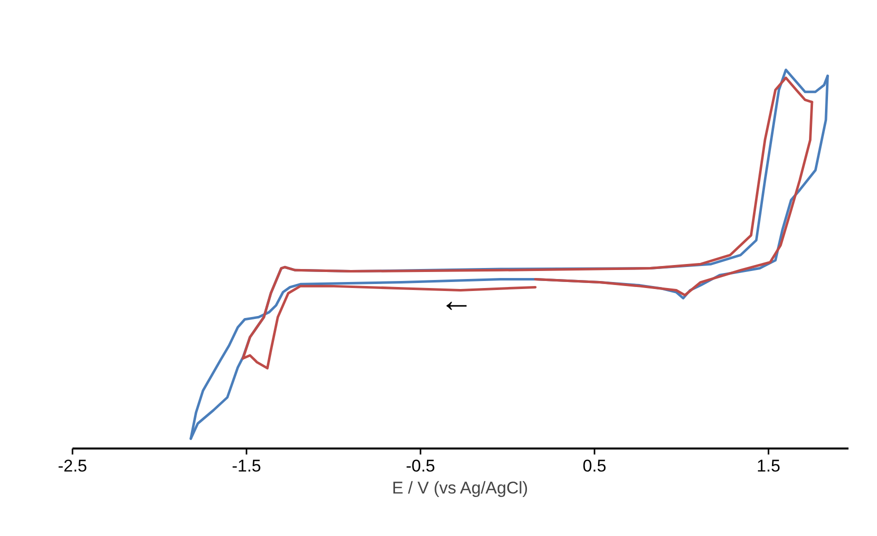 The width and height of the screenshot is (877, 536). I want to click on x-tick-label: -0.5, so click(421, 466).